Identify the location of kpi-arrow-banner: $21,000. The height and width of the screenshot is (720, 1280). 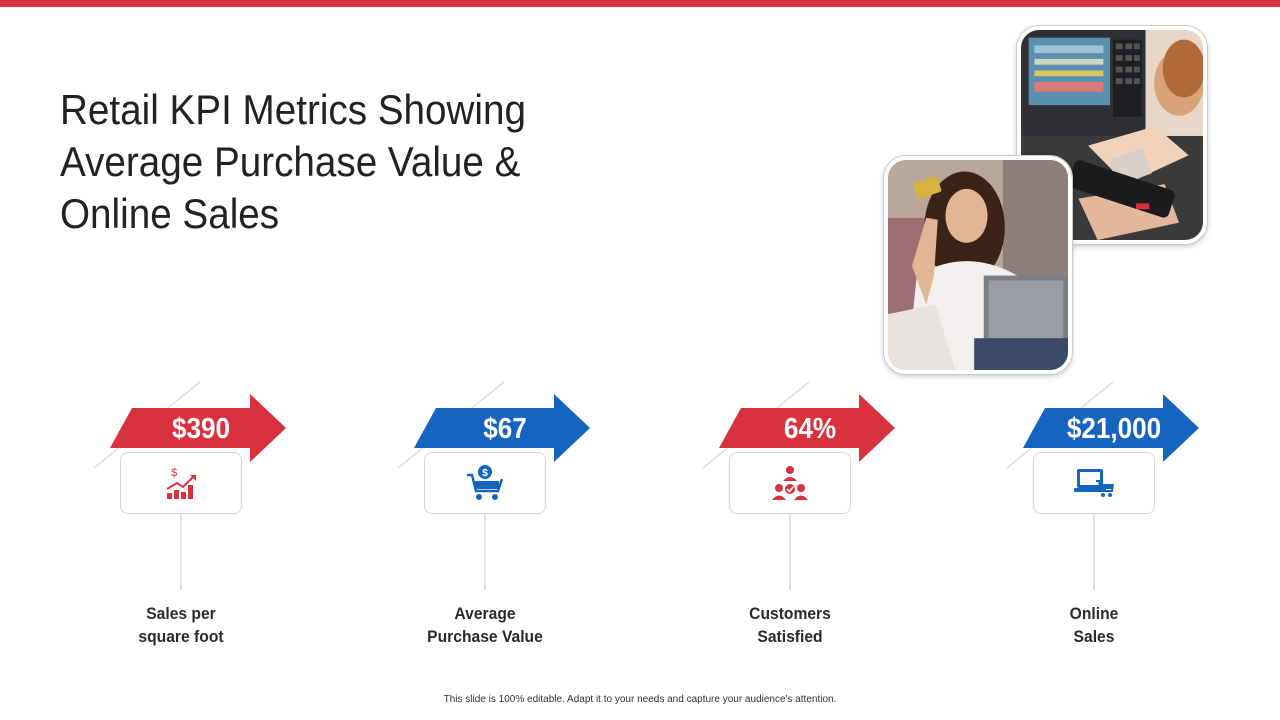
(1111, 428).